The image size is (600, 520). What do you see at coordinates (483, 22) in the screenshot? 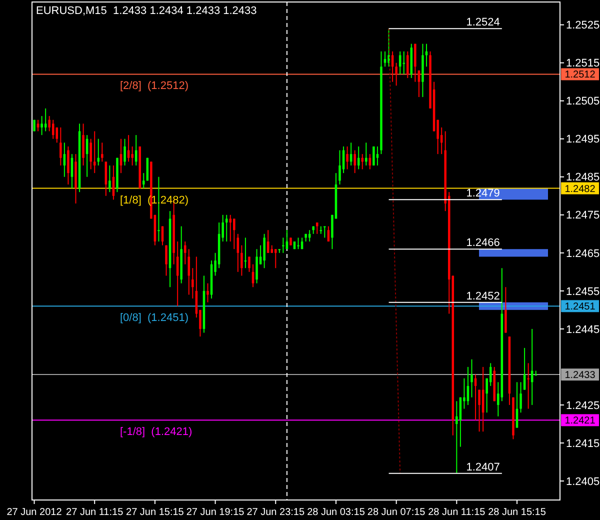
I see `series-label: 1.2524` at bounding box center [483, 22].